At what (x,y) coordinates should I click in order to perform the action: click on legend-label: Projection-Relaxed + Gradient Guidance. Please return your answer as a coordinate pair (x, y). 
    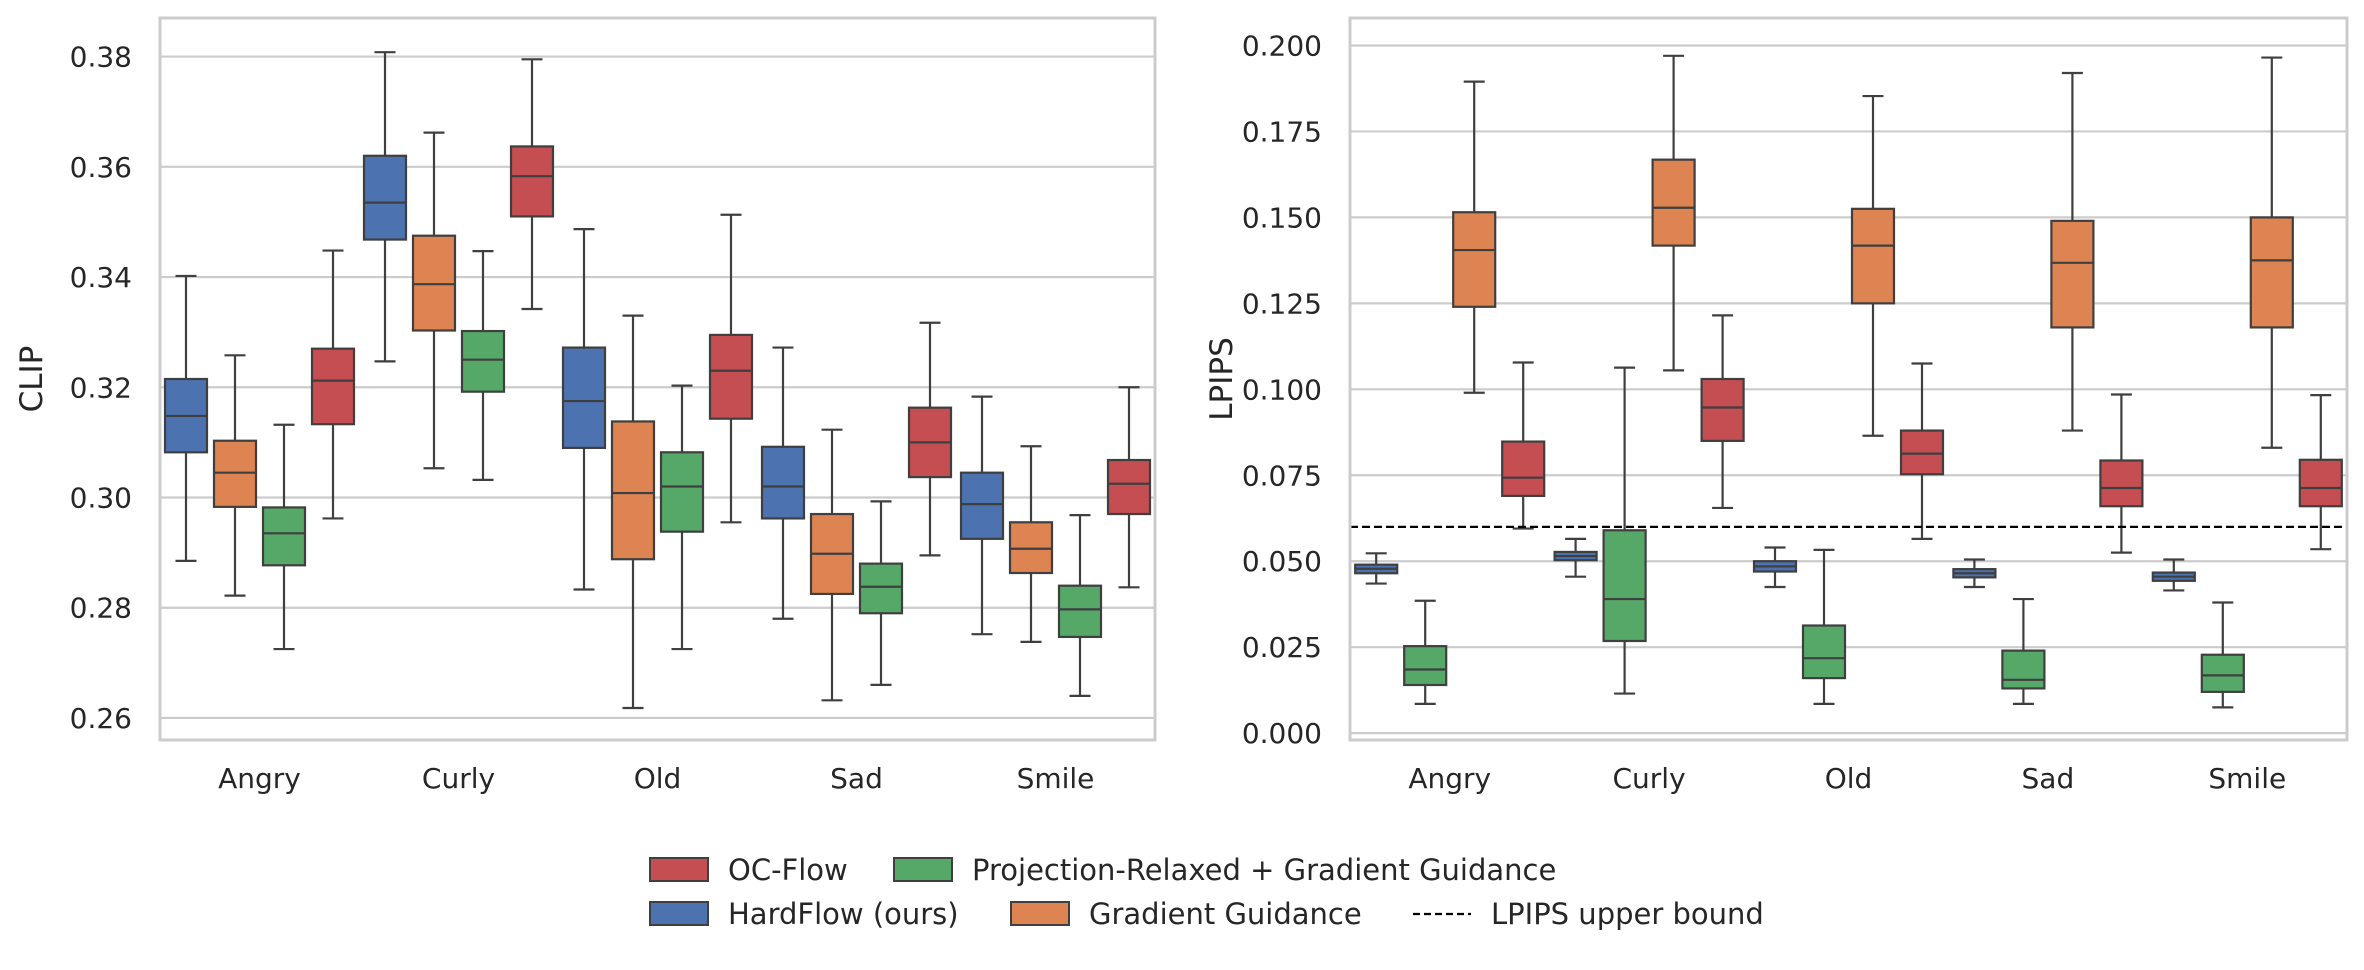
    Looking at the image, I should click on (1264, 870).